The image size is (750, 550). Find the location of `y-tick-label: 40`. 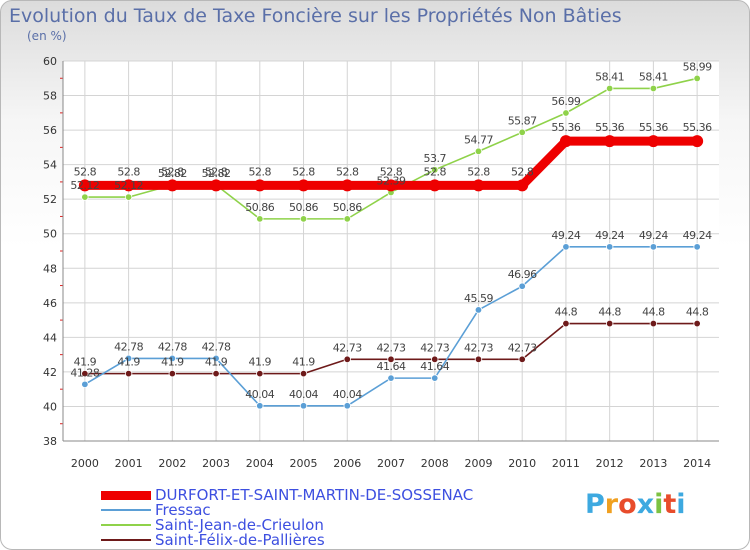

y-tick-label: 40 is located at coordinates (50, 406).